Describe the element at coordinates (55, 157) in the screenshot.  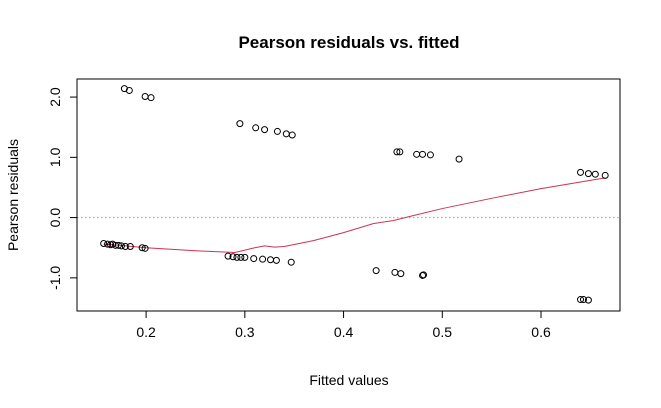
I see `y-tick-label: 1.0` at that location.